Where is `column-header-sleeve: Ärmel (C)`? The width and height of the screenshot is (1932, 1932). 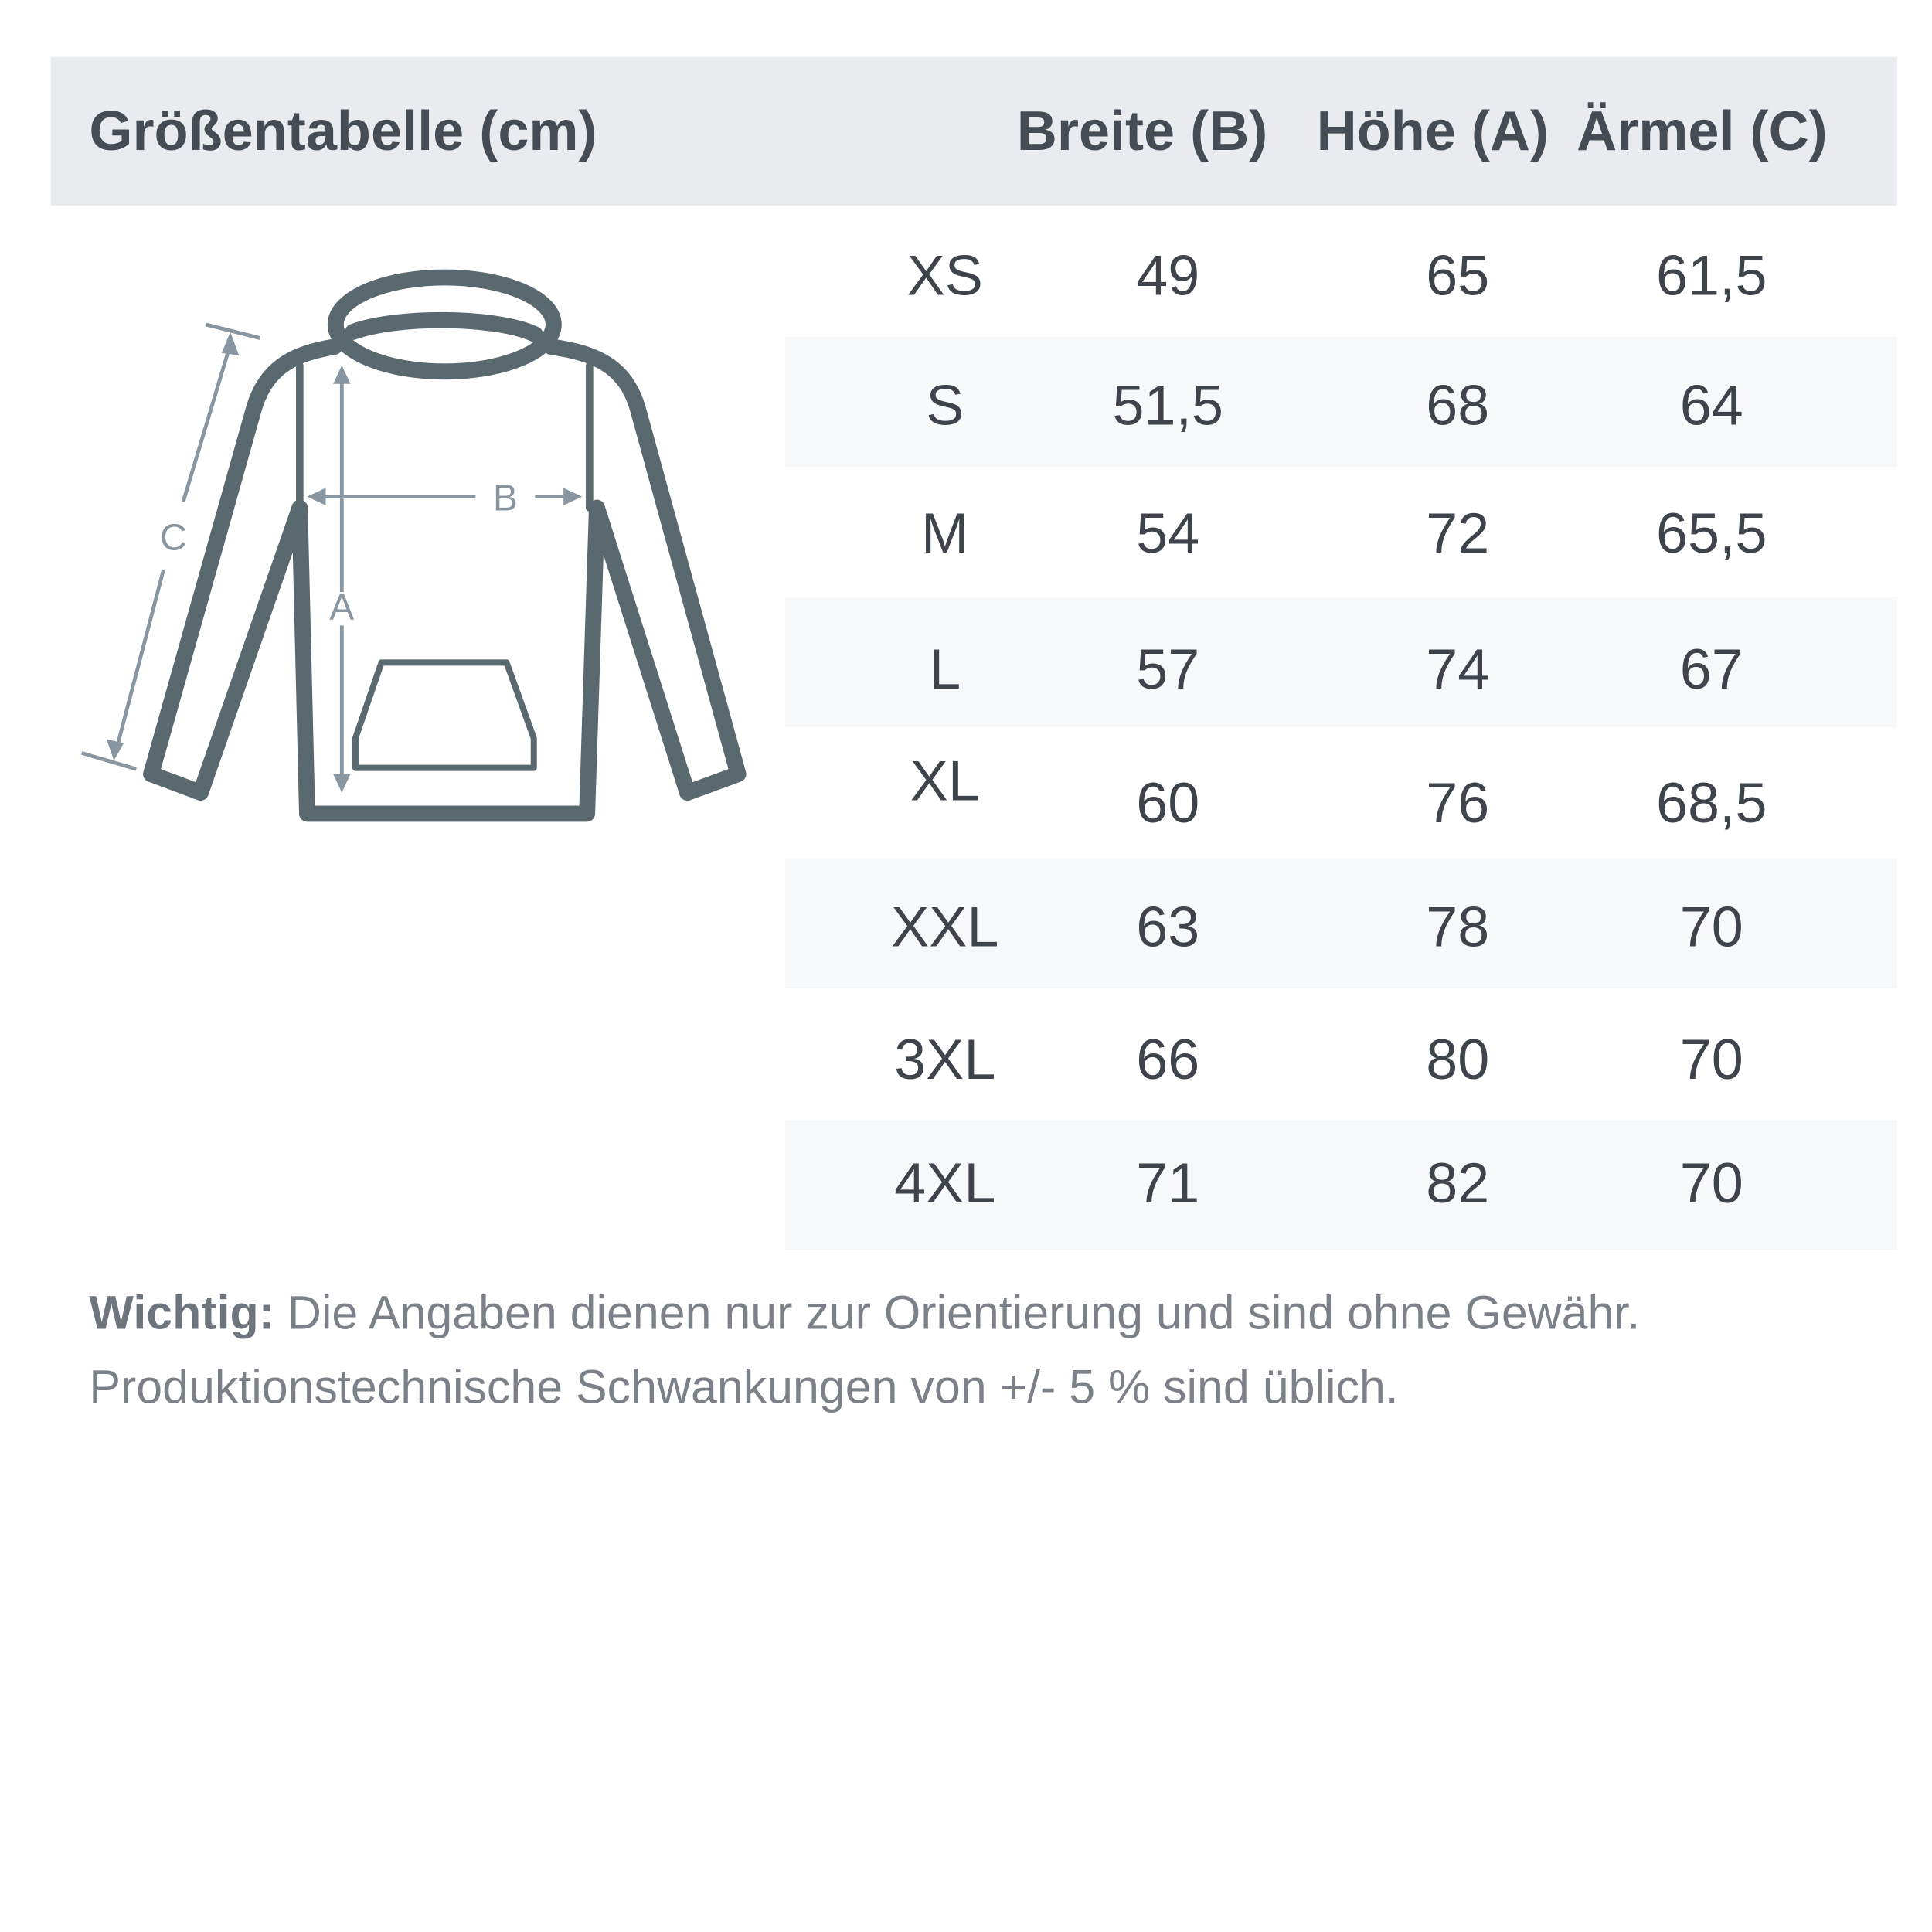
column-header-sleeve: Ärmel (C) is located at coordinates (1702, 130).